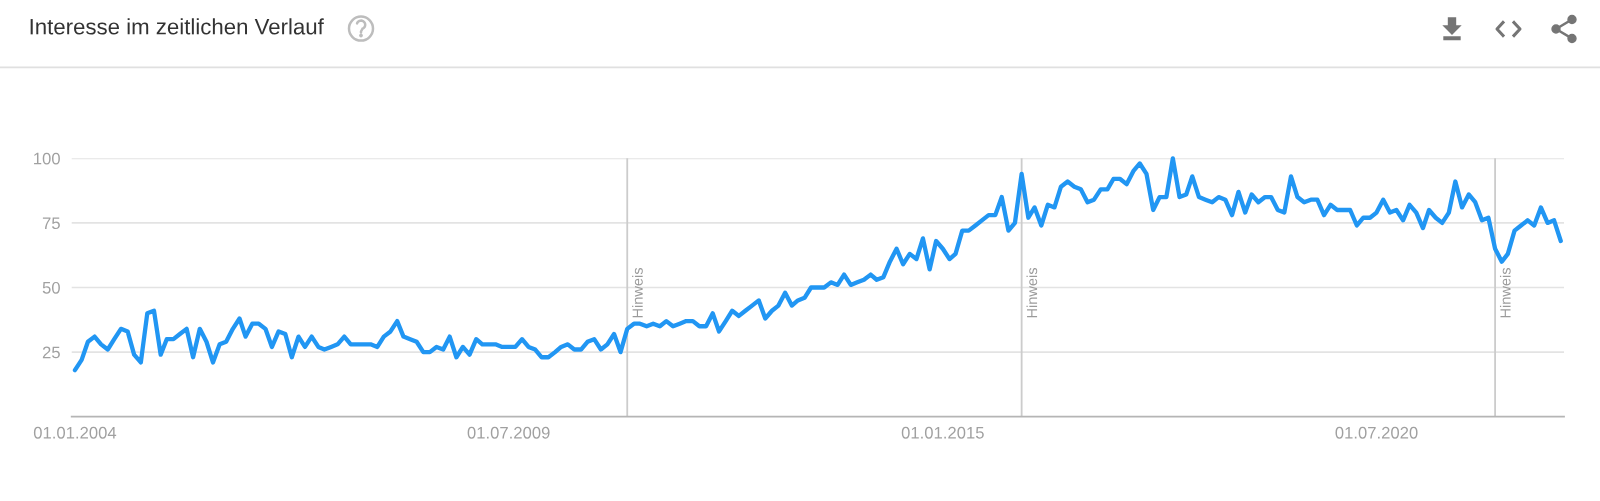 The image size is (1600, 501). Describe the element at coordinates (508, 432) in the screenshot. I see `x-tick-label: 01.07.2009` at that location.